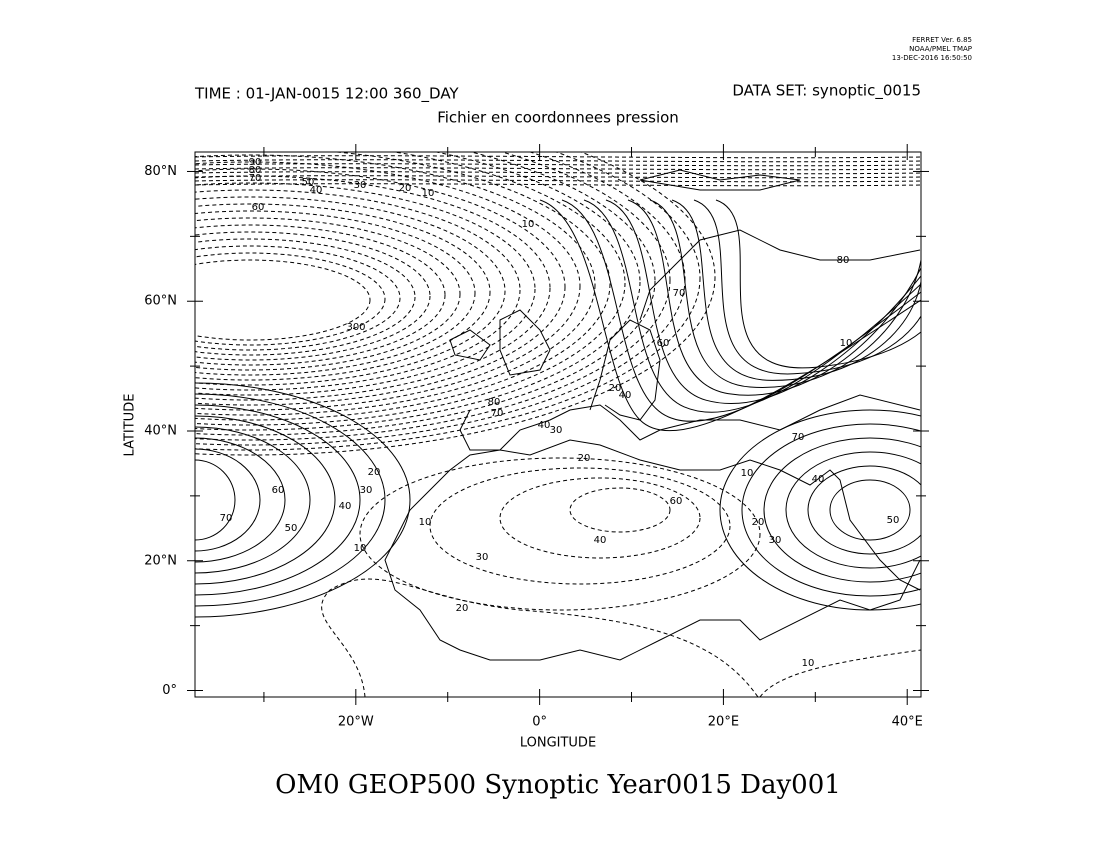 This screenshot has width=1100, height=850. Describe the element at coordinates (255, 162) in the screenshot. I see `contour-label: 90` at that location.